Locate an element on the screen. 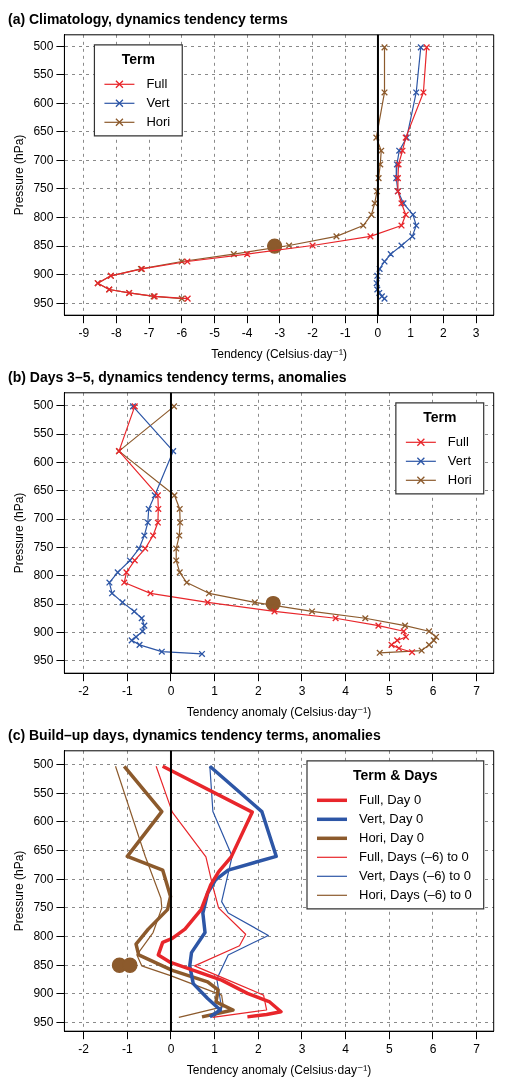  x-tick-label: -5 is located at coordinates (215, 332).